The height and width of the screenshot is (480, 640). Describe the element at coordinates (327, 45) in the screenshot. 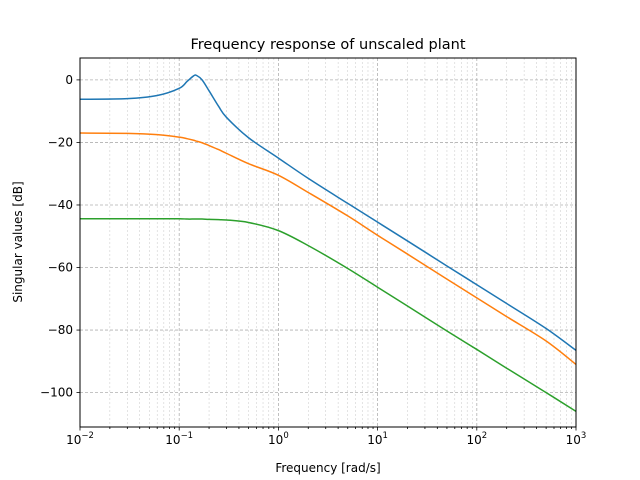

I see `chart-title: Frequency response of unscaled plant` at that location.